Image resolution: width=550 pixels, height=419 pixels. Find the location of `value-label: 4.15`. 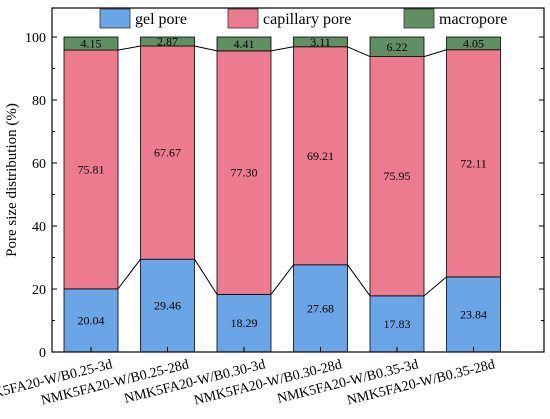

value-label: 4.15 is located at coordinates (91, 44).